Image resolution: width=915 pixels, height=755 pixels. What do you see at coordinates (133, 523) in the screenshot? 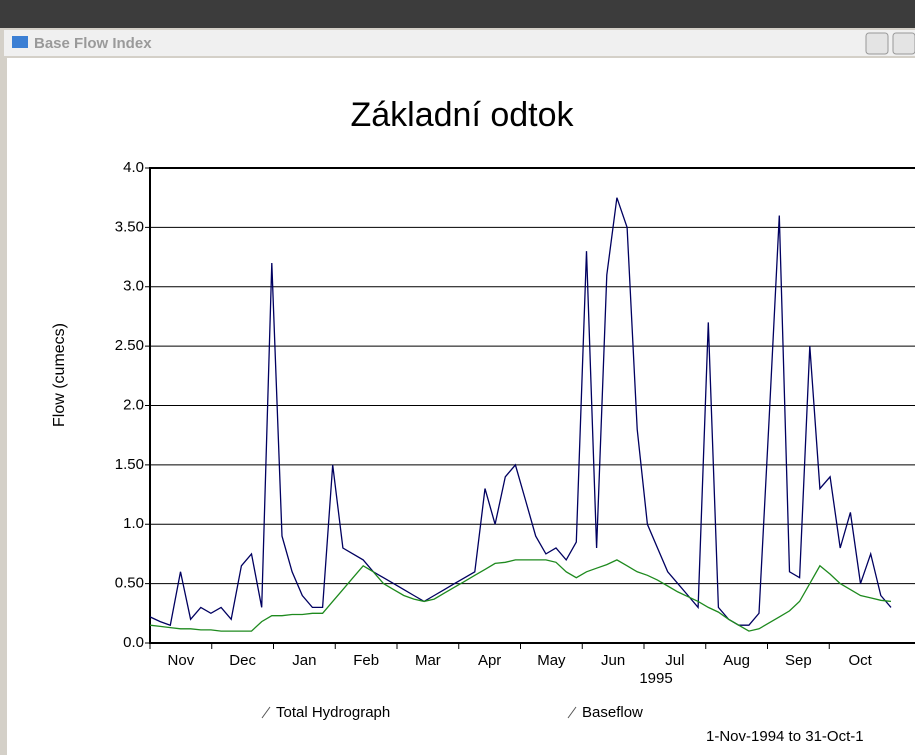
I see `y-tick-label: 1.0` at bounding box center [133, 523].